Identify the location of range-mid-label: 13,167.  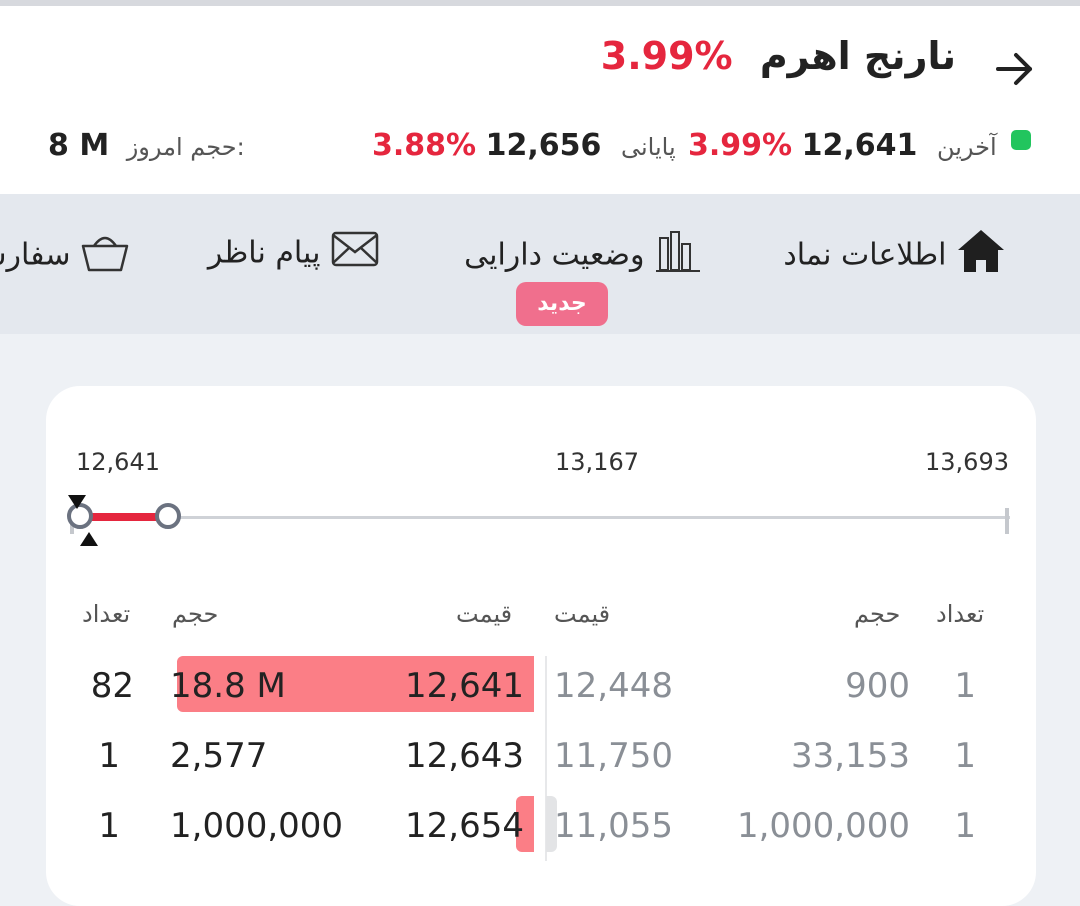
(597, 462).